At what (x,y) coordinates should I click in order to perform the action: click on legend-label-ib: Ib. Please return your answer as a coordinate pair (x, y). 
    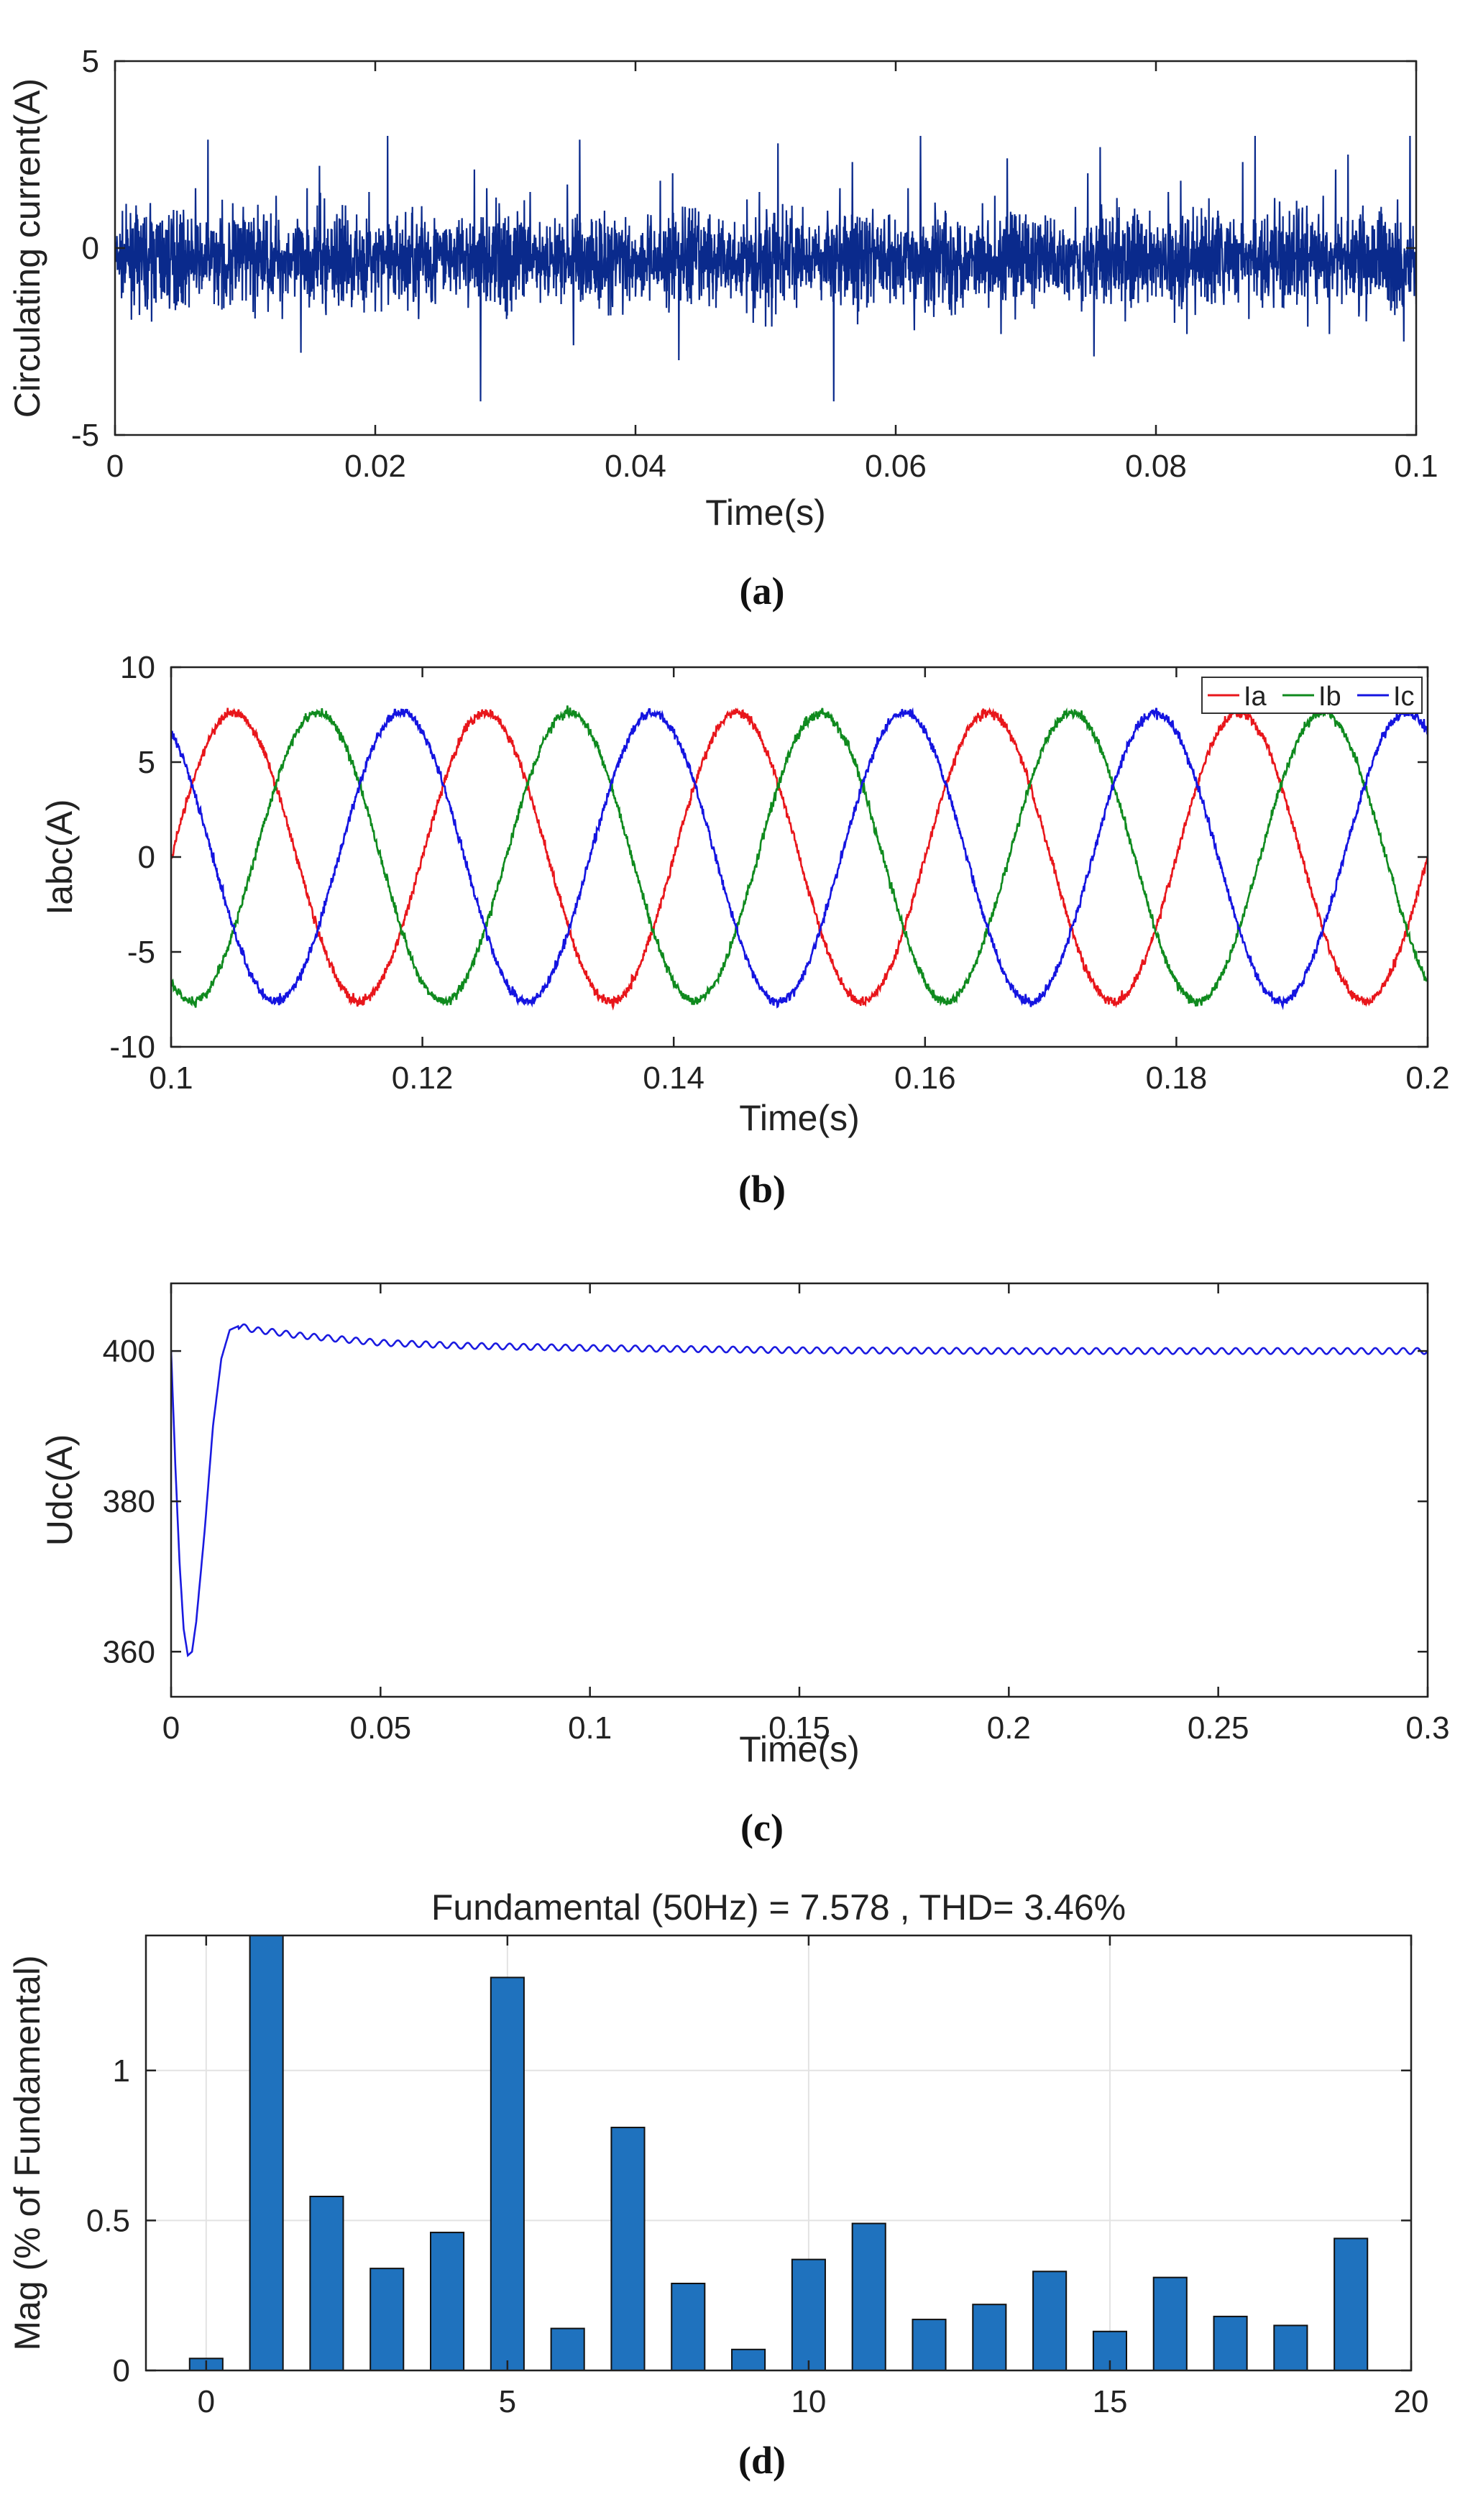
    Looking at the image, I should click on (1329, 697).